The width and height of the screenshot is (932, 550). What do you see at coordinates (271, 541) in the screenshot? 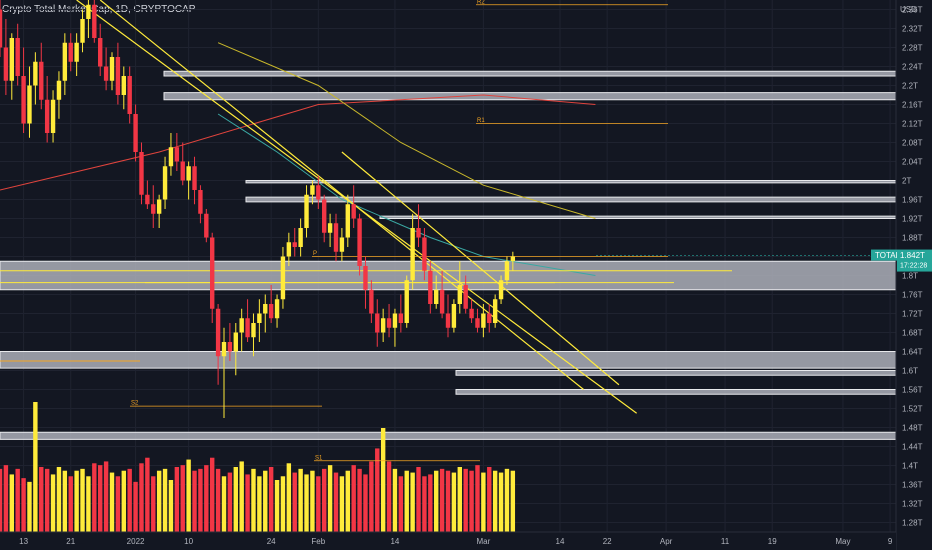
I see `time-tick-label: 24` at bounding box center [271, 541].